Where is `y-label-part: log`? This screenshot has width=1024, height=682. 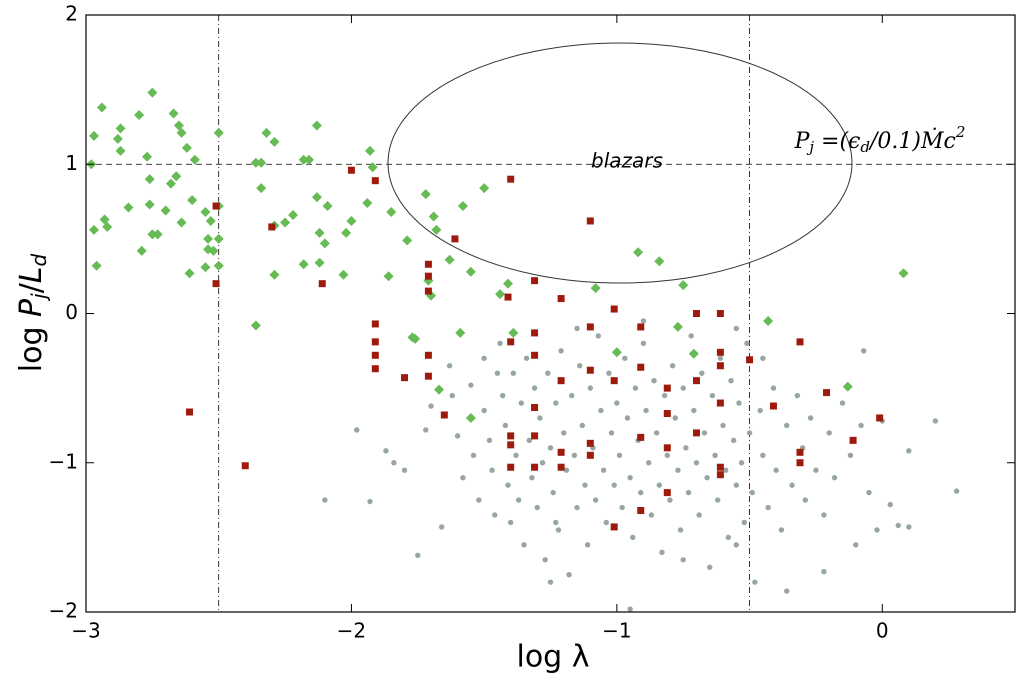 y-label-part: log is located at coordinates (31, 344).